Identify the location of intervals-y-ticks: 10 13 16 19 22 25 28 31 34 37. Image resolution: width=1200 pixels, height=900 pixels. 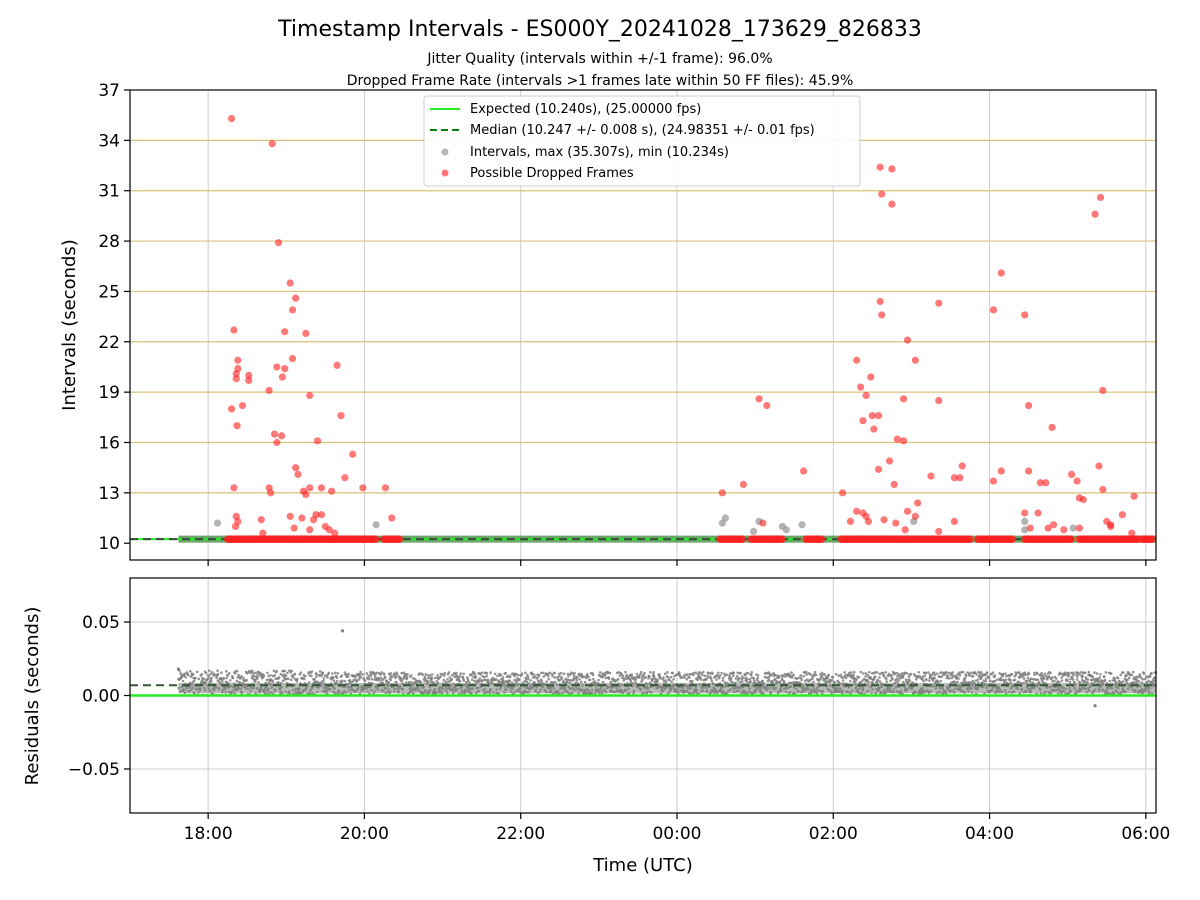
(114, 317).